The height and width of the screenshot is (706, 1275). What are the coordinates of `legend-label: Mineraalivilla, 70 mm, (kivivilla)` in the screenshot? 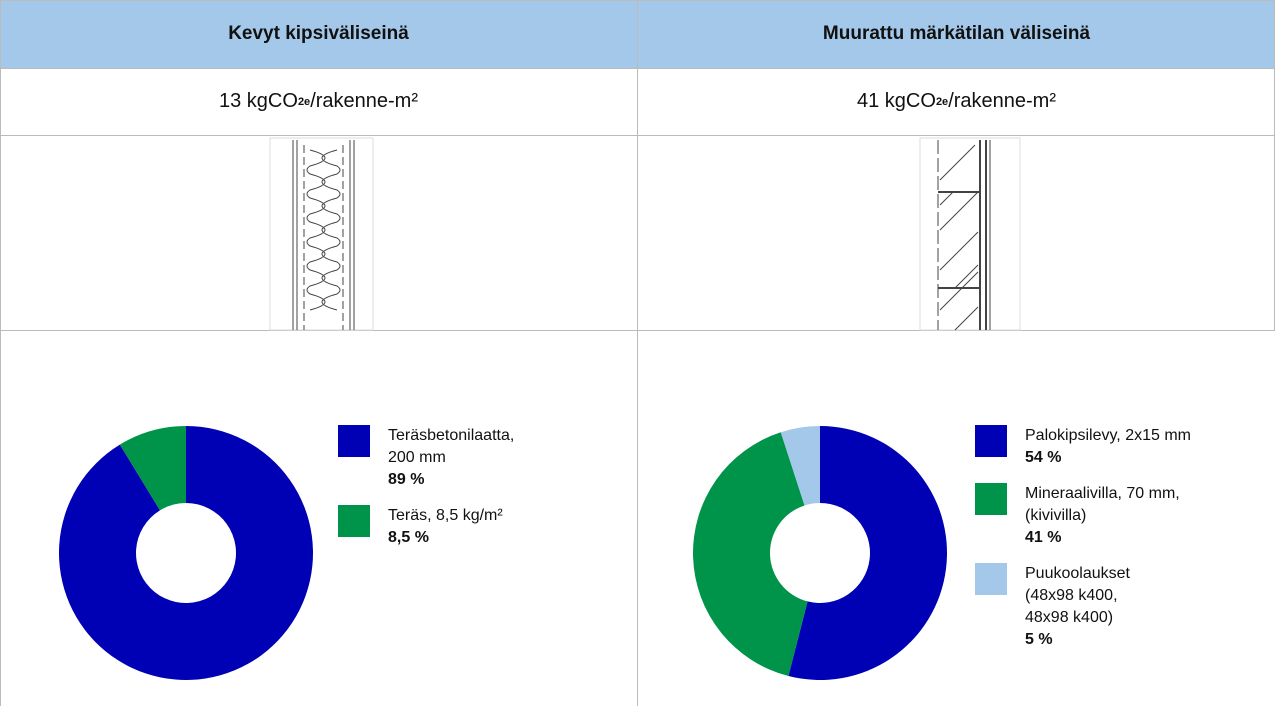 It's located at (1102, 504).